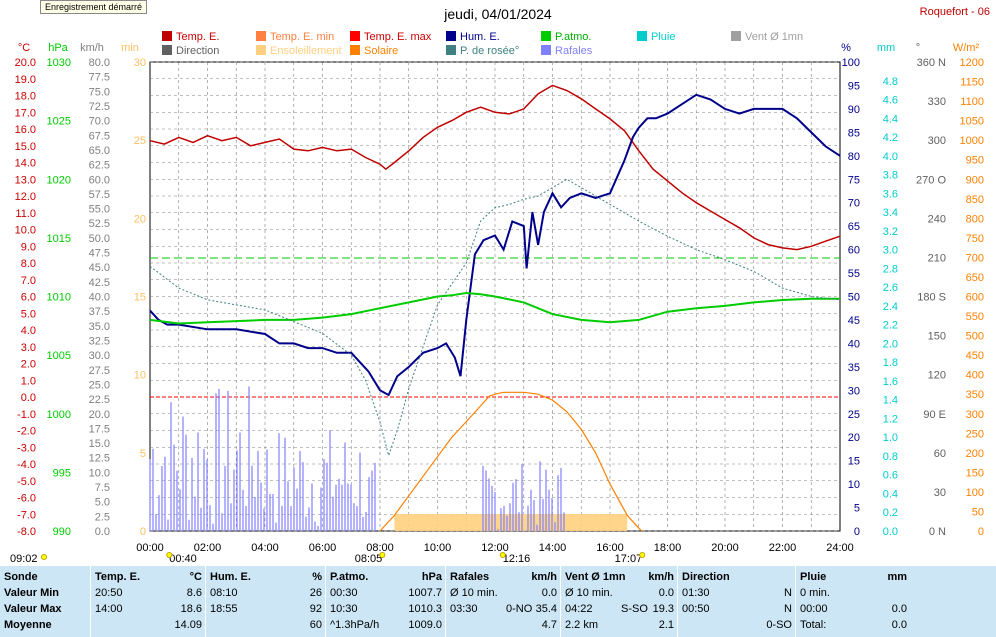 Image resolution: width=996 pixels, height=637 pixels. I want to click on wm2-tick-label: 450, so click(975, 356).